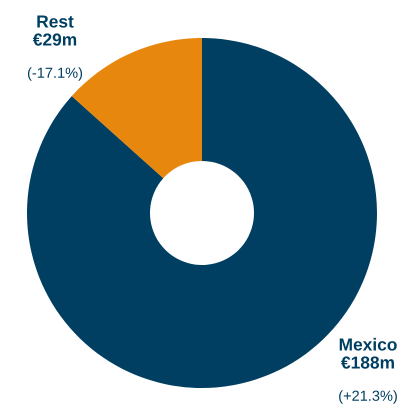 This screenshot has height=405, width=403. Describe the element at coordinates (367, 362) in the screenshot. I see `data-label: €188m` at that location.